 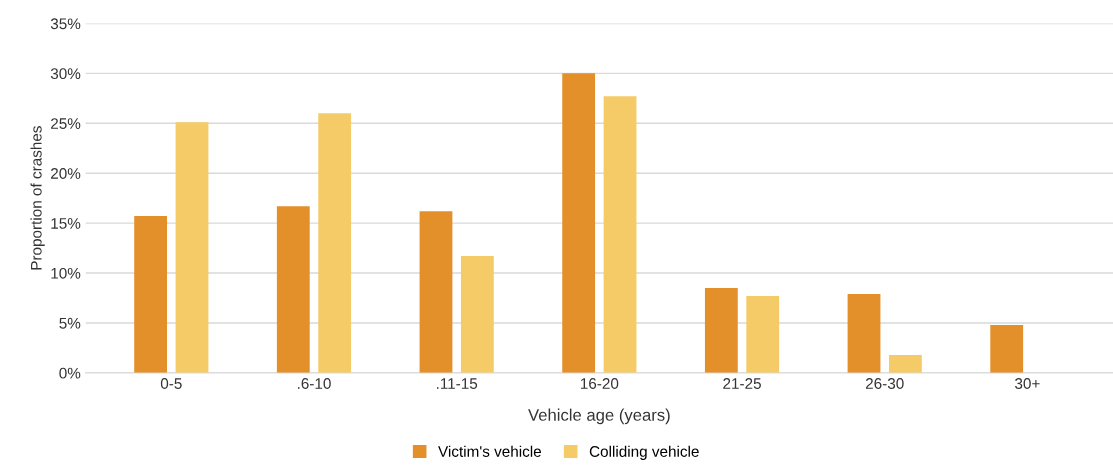 What do you see at coordinates (66, 273) in the screenshot?
I see `y-tick-label: 10%` at bounding box center [66, 273].